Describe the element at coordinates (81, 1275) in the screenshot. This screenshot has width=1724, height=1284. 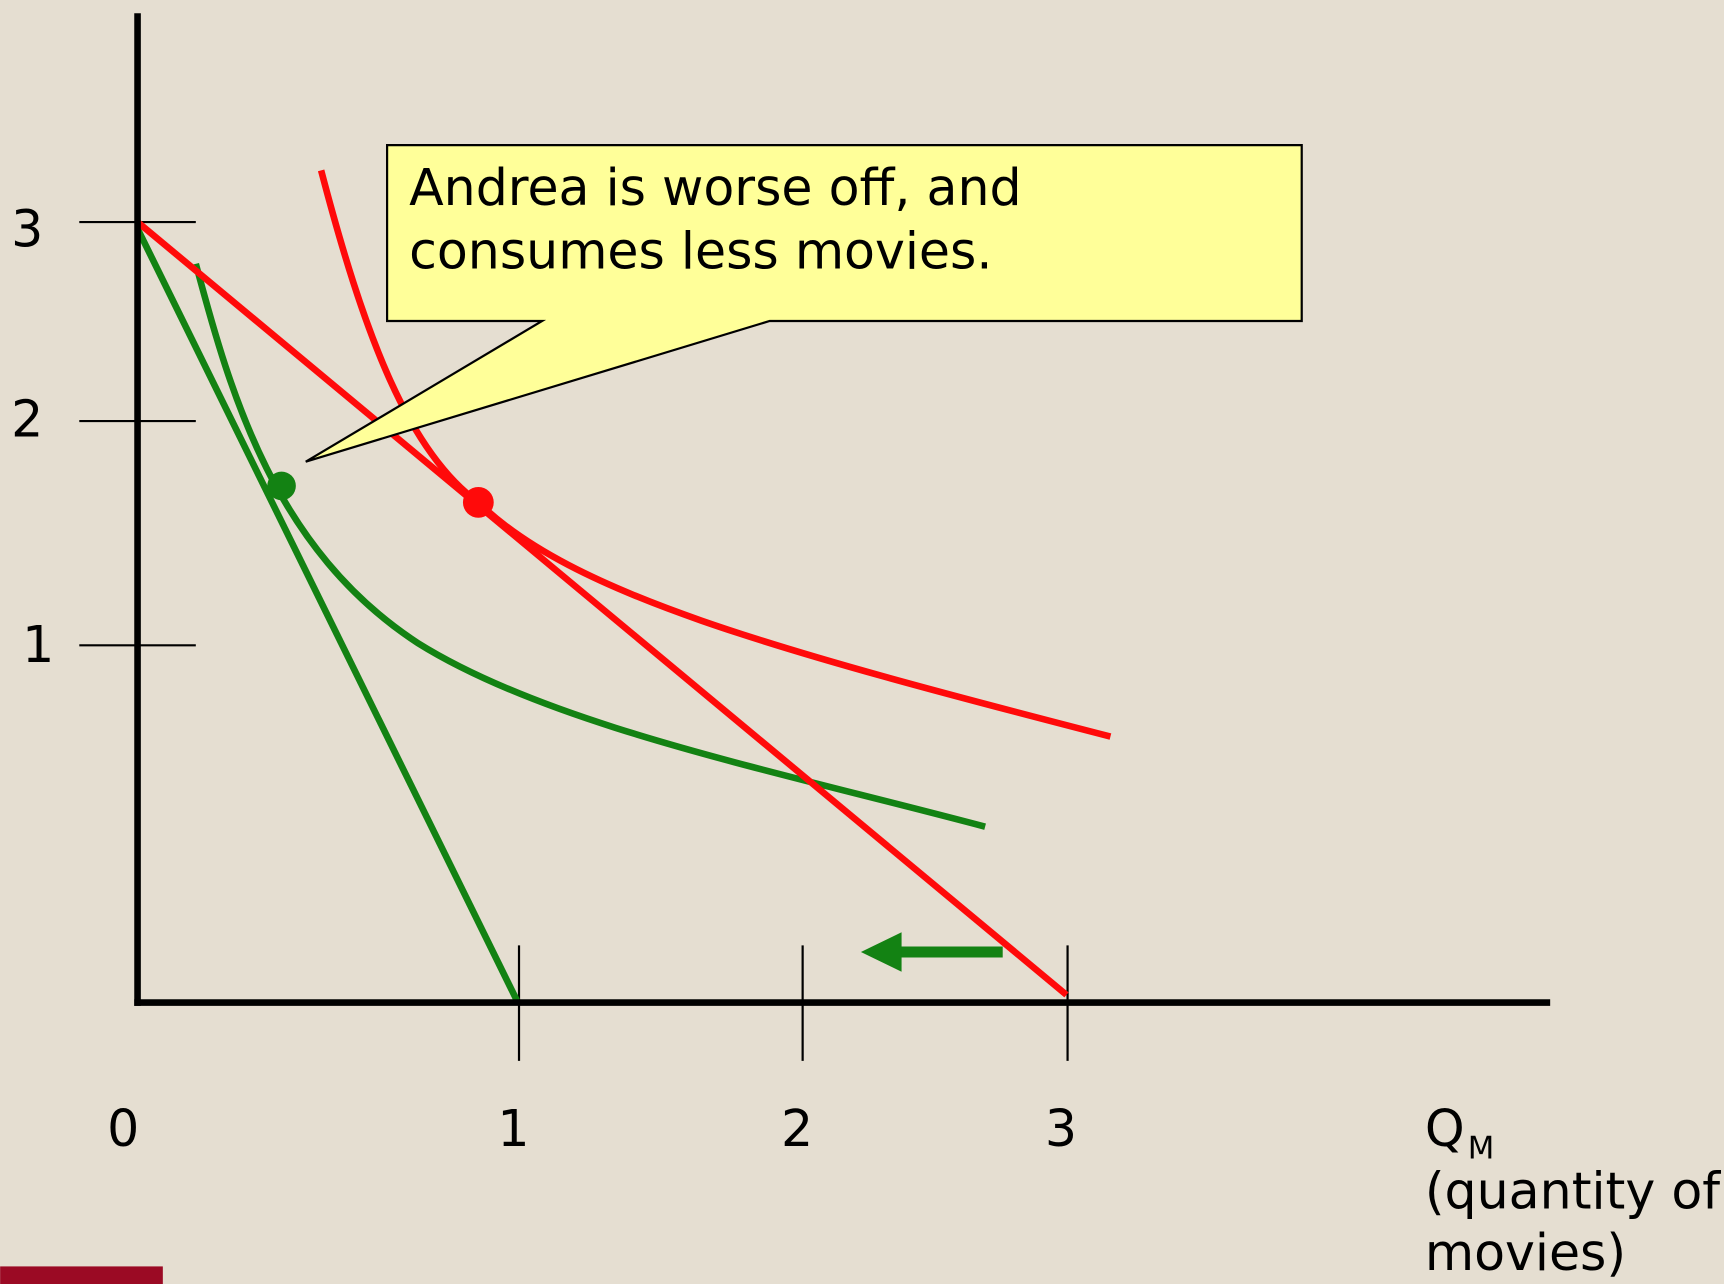
I see `footer-bar` at that location.